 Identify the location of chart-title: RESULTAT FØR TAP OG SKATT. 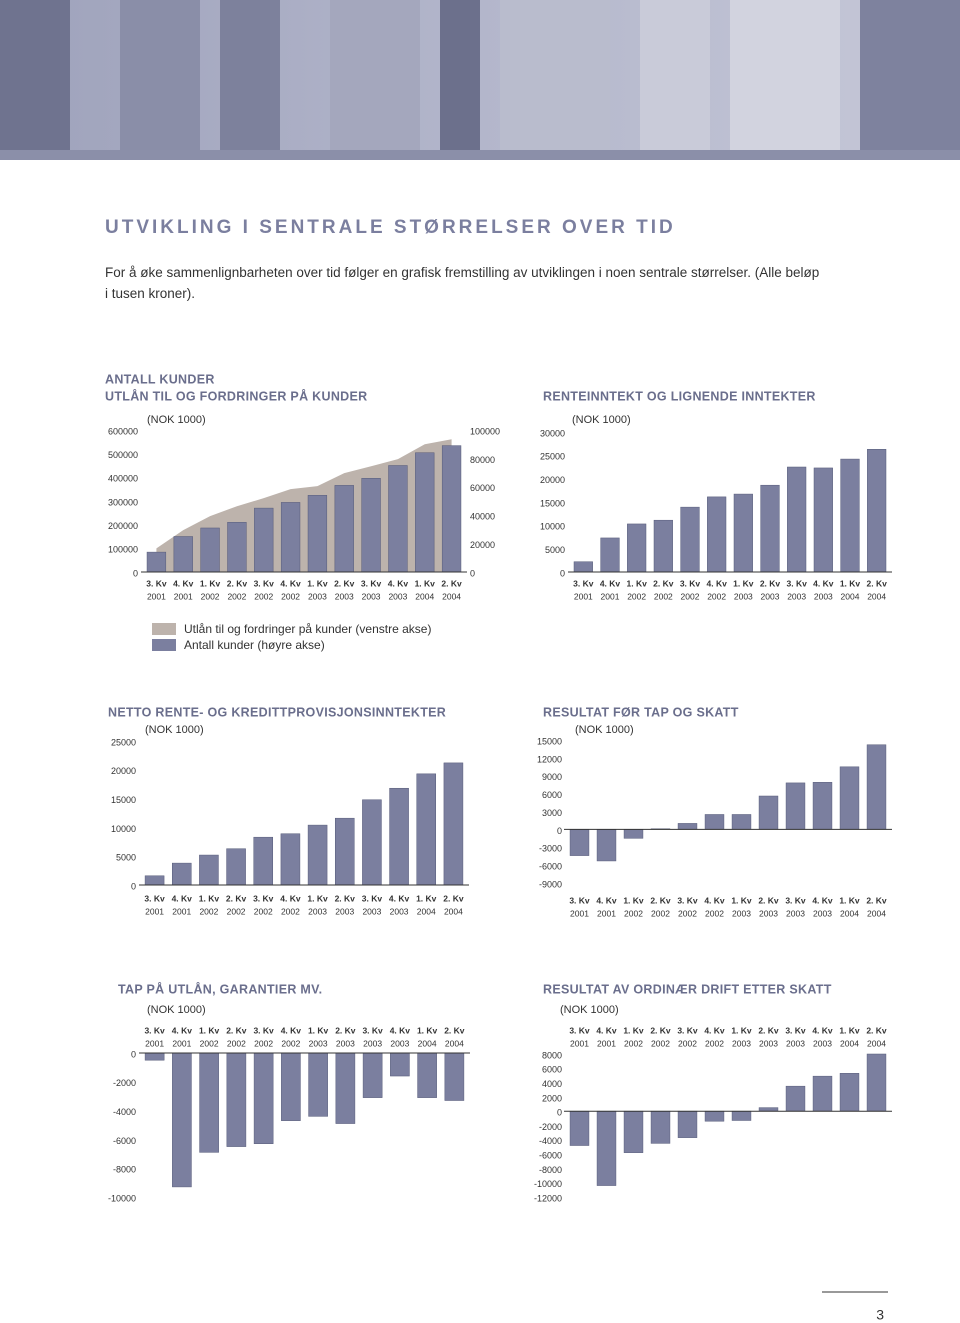
(641, 712).